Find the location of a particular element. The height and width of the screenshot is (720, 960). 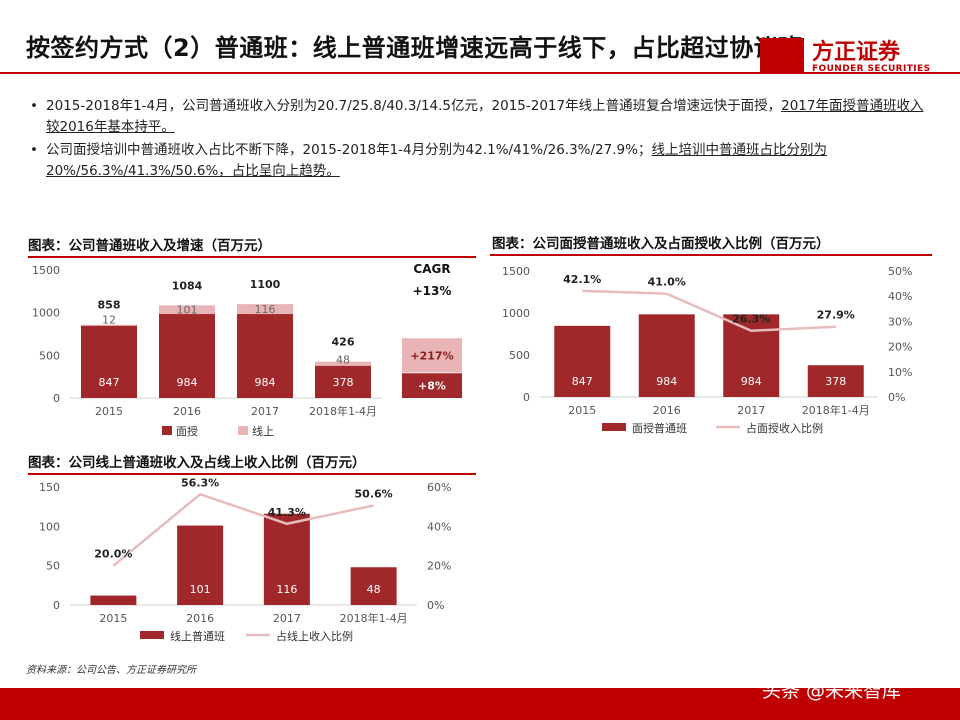

chart1-y-tick: 500 is located at coordinates (49, 355).